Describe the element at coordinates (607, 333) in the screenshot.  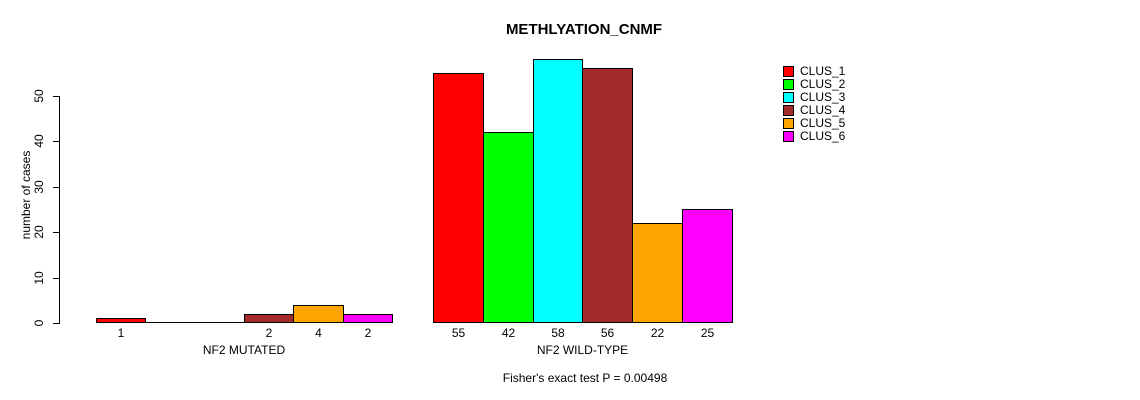
I see `bar-value-label: 56` at that location.